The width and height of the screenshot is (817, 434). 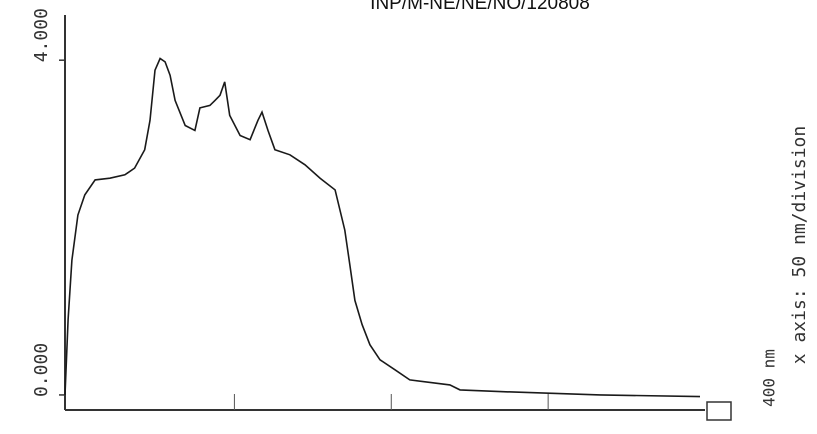 What do you see at coordinates (41, 35) in the screenshot?
I see `y-tick-label: 4.000` at bounding box center [41, 35].